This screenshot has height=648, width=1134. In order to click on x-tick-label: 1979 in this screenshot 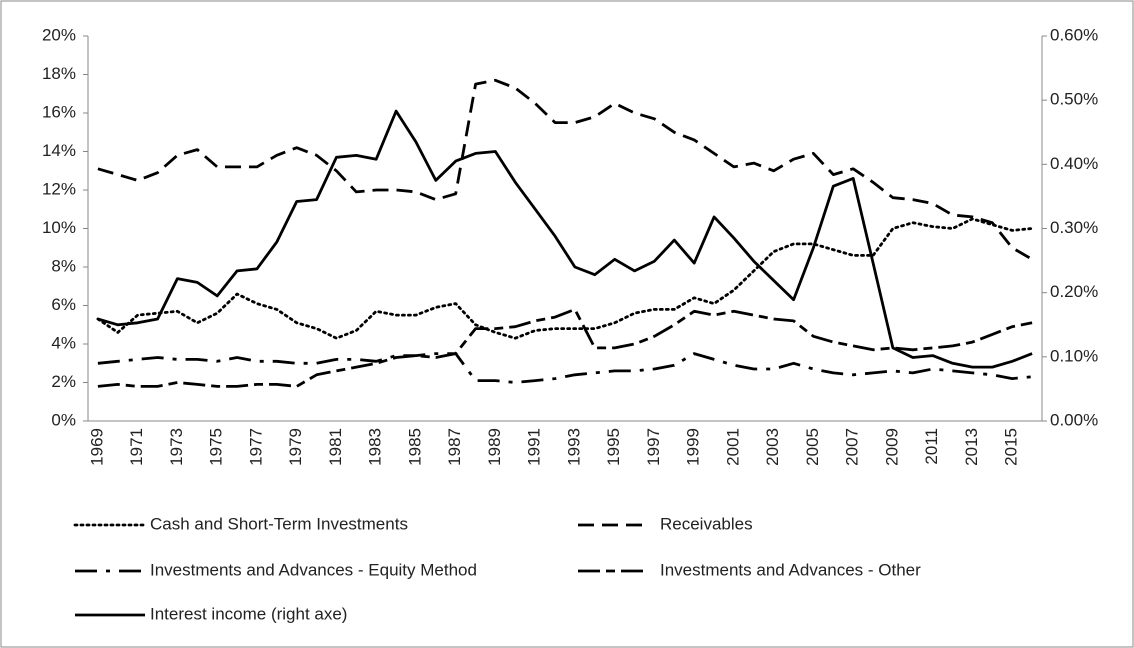, I will do `click(295, 447)`.